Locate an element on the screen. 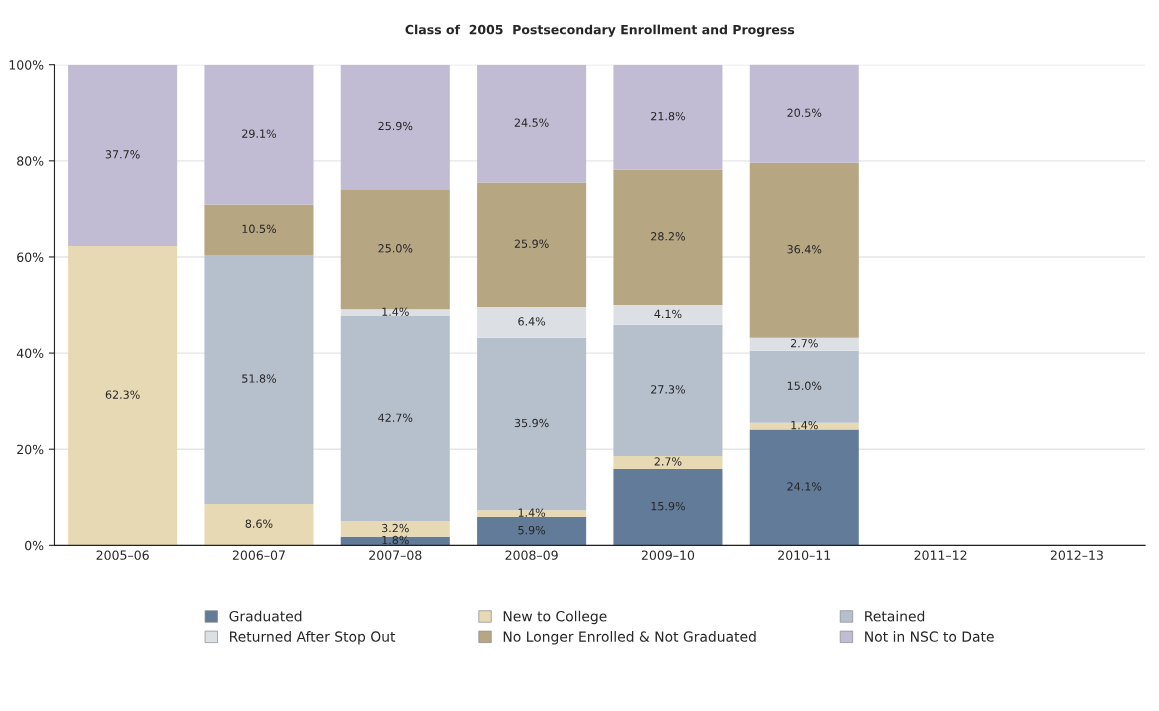 This screenshot has height=711, width=1159. legend-label: No Longer Enrolled & Not Graduated is located at coordinates (629, 638).